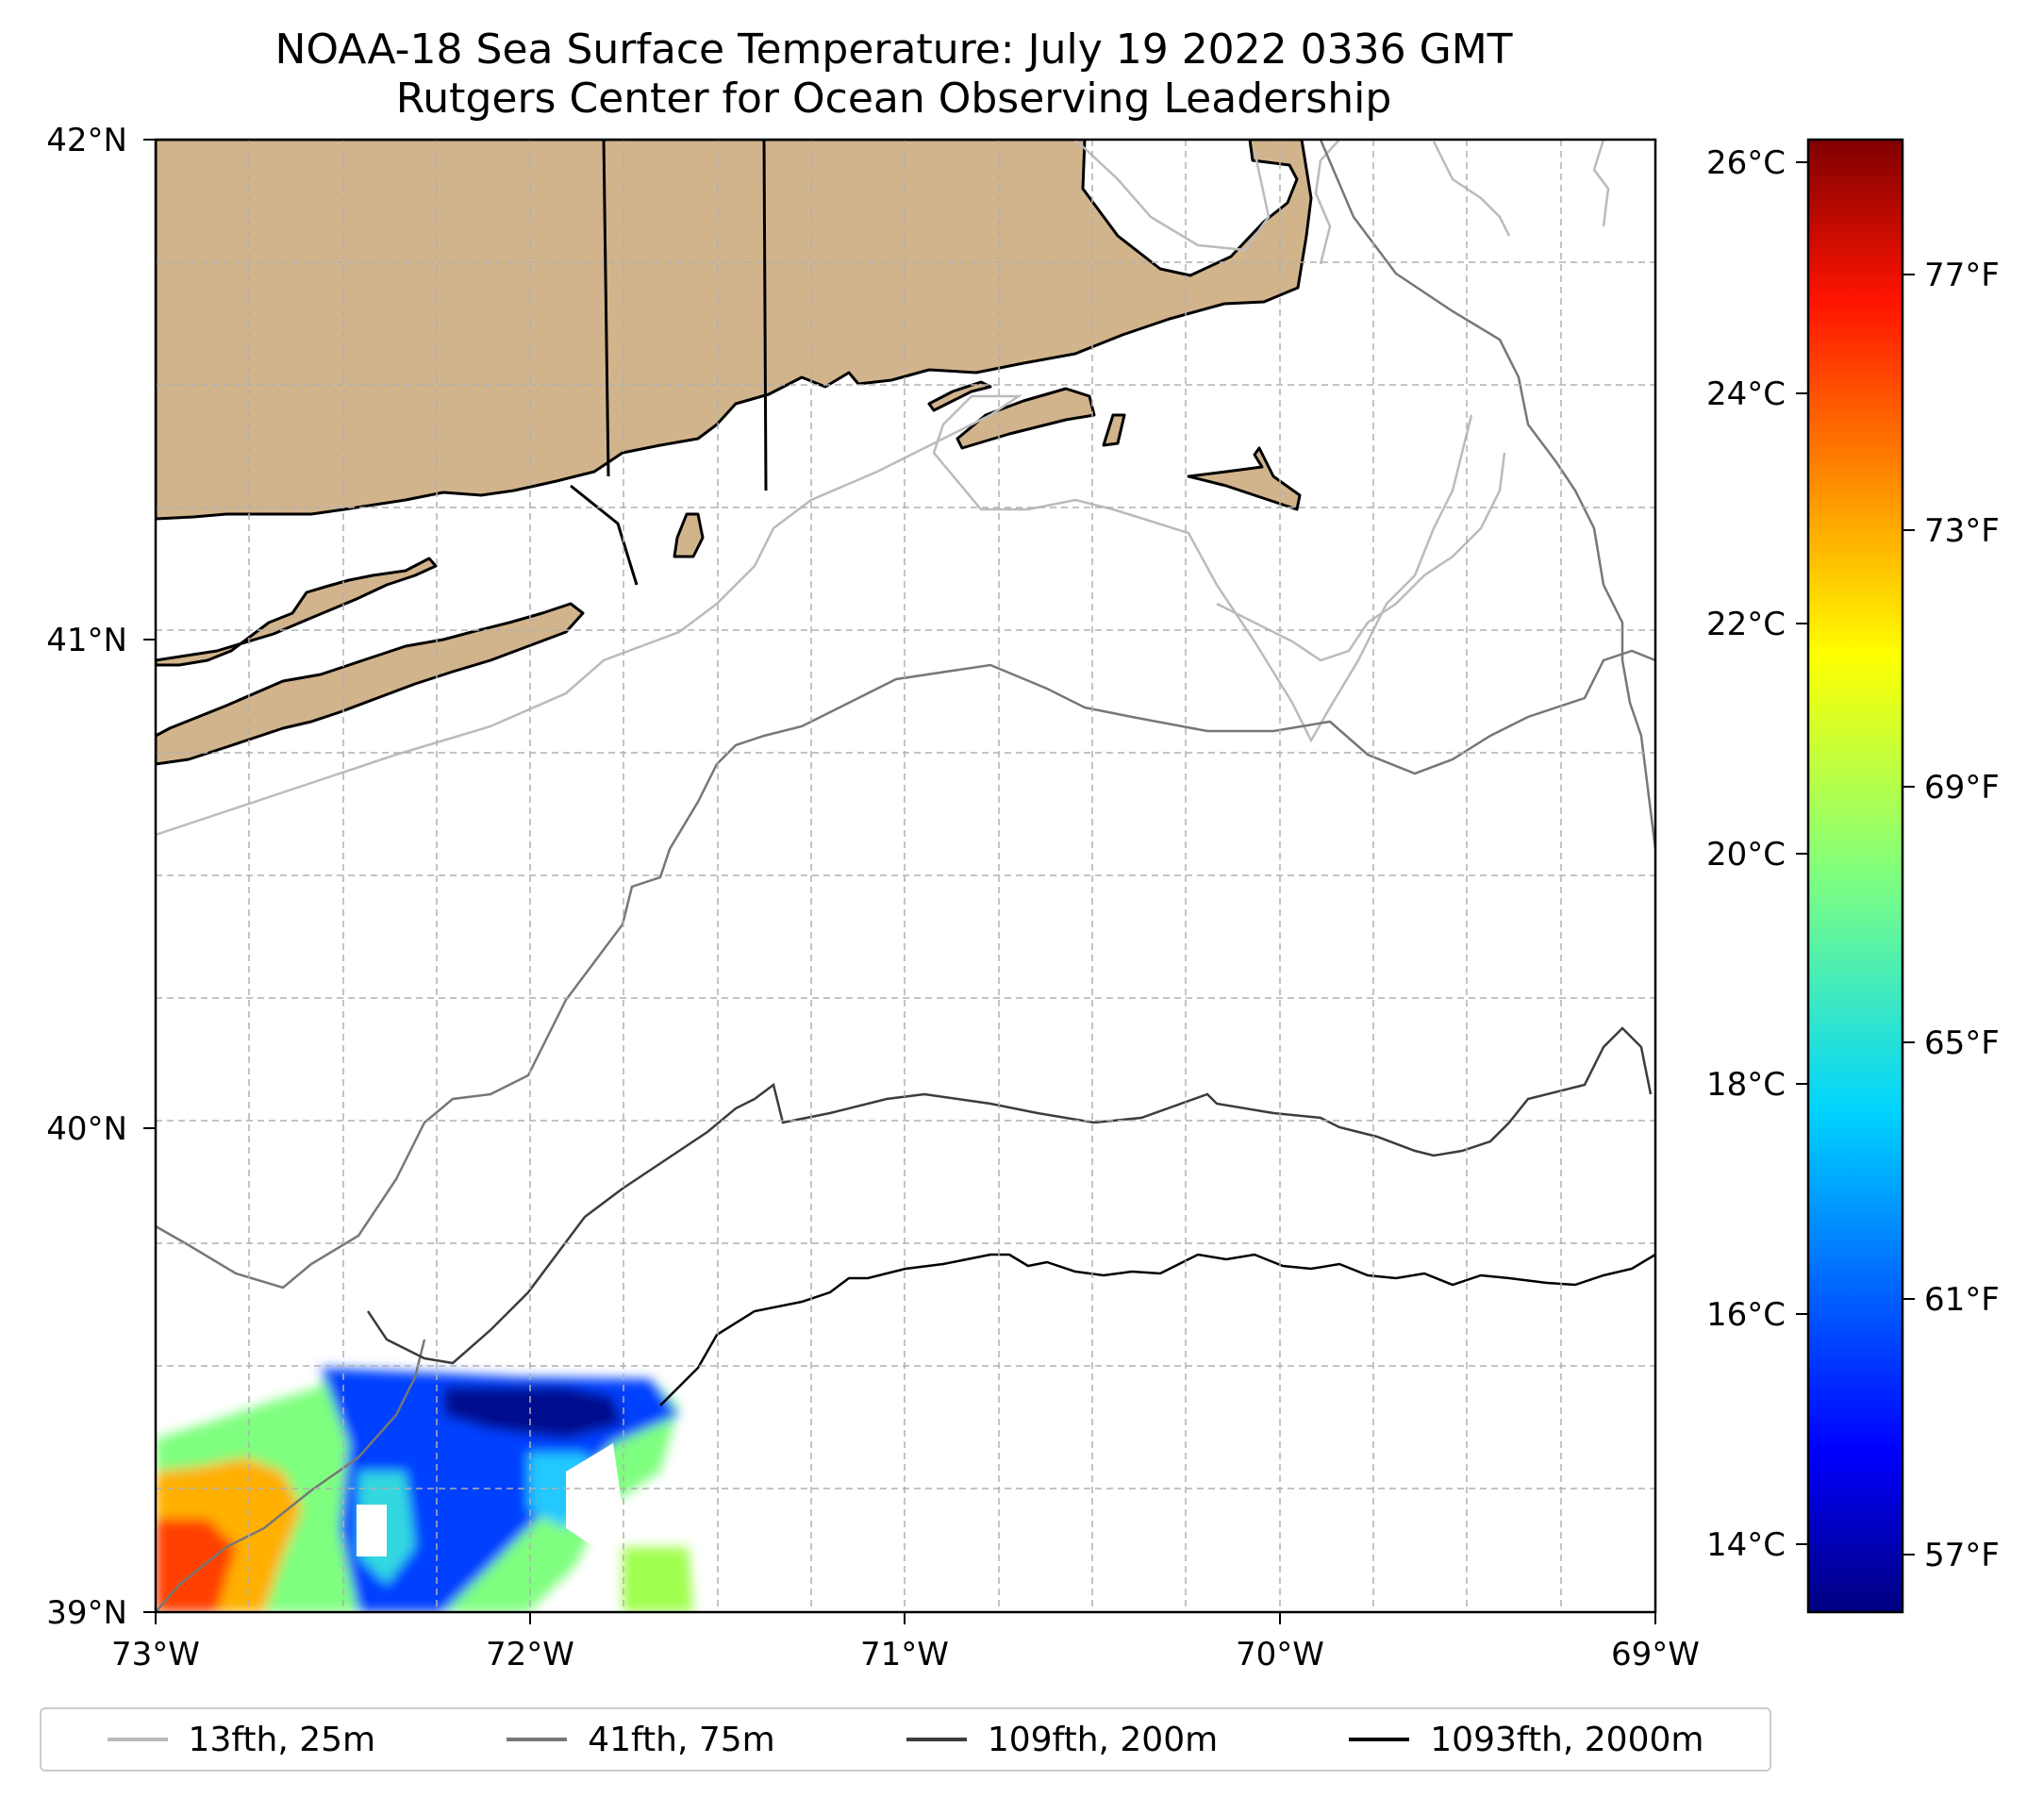 This screenshot has width=2044, height=1797. I want to click on legend-item-2000m: 1093fth, 2000m, so click(1526, 1740).